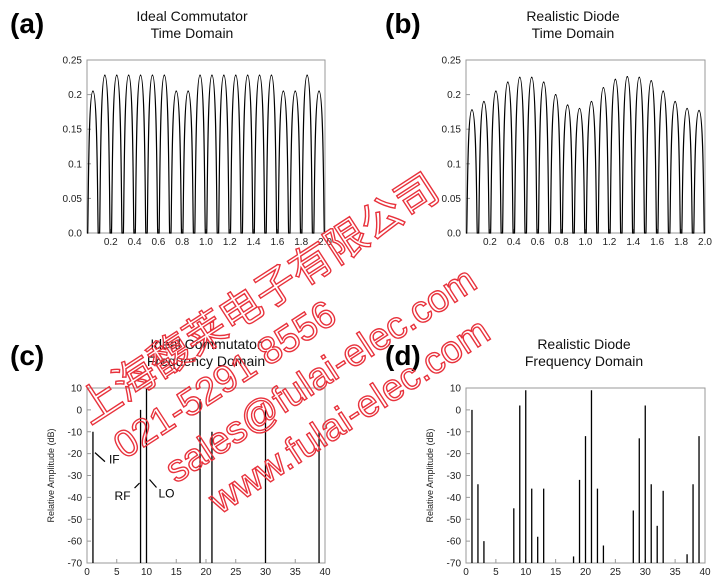 The image size is (724, 584). What do you see at coordinates (167, 494) in the screenshot?
I see `annotation-label: LO` at bounding box center [167, 494].